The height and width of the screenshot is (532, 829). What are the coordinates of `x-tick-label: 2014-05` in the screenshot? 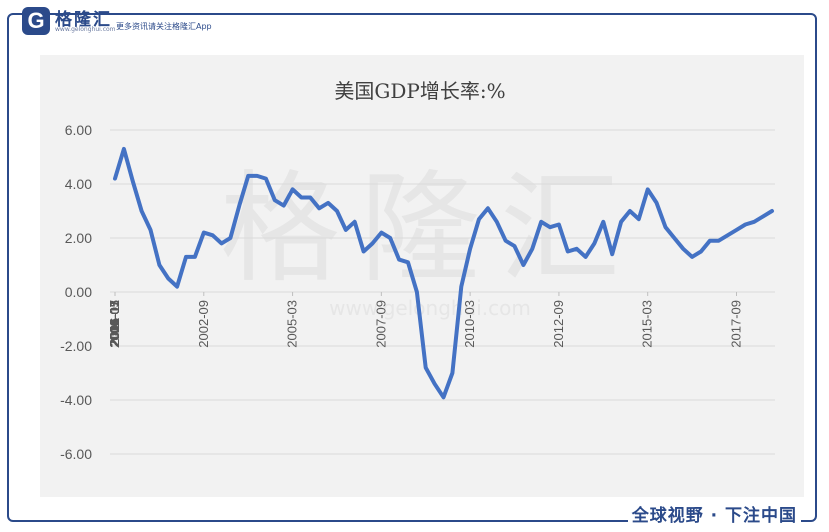 It's located at (114, 324).